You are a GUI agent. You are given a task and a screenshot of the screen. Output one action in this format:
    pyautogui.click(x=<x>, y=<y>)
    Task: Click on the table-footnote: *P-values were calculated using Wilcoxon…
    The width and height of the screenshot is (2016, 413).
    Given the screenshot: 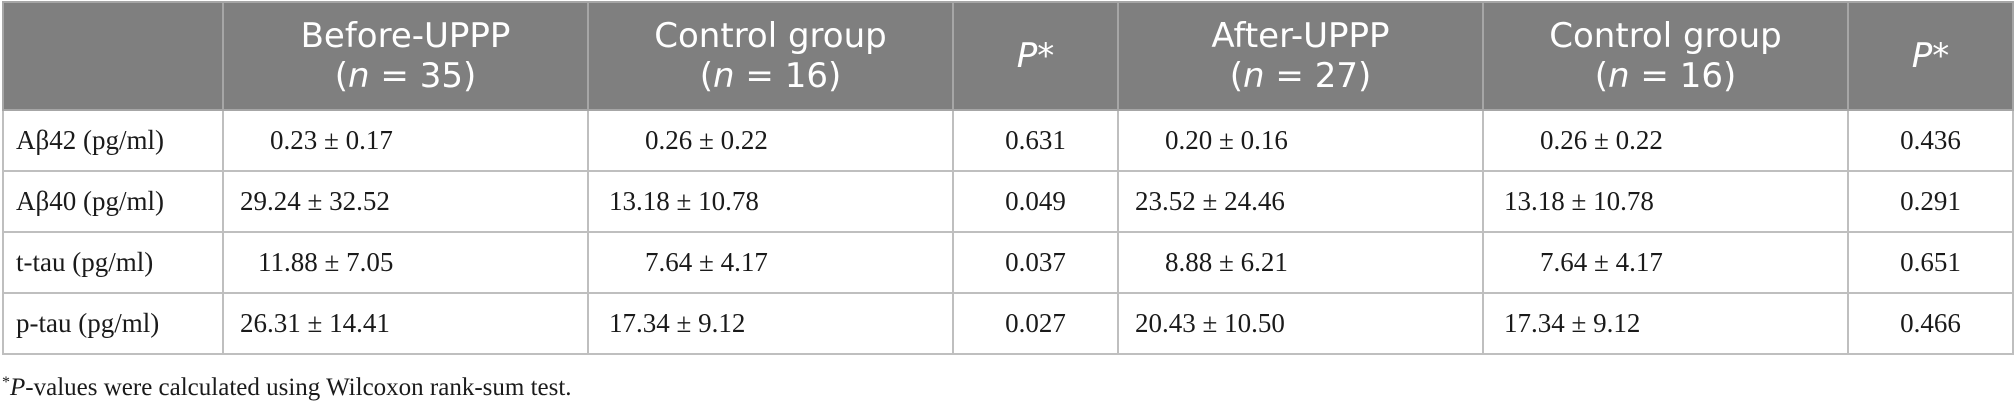 What is the action you would take?
    pyautogui.click(x=287, y=388)
    